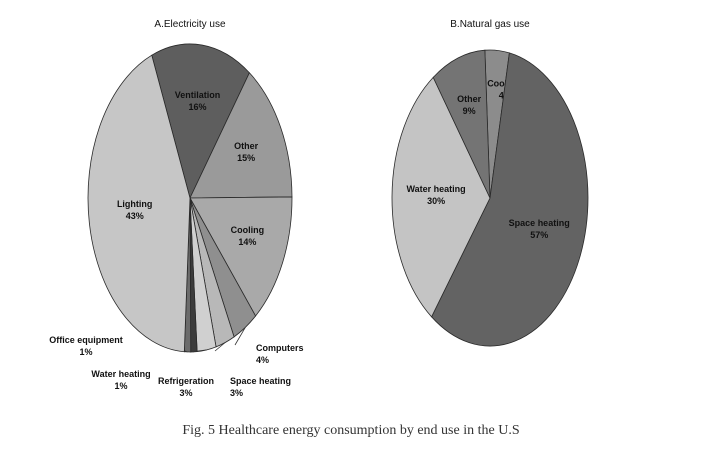  What do you see at coordinates (220, 347) in the screenshot?
I see `leader-line-space-heating` at bounding box center [220, 347].